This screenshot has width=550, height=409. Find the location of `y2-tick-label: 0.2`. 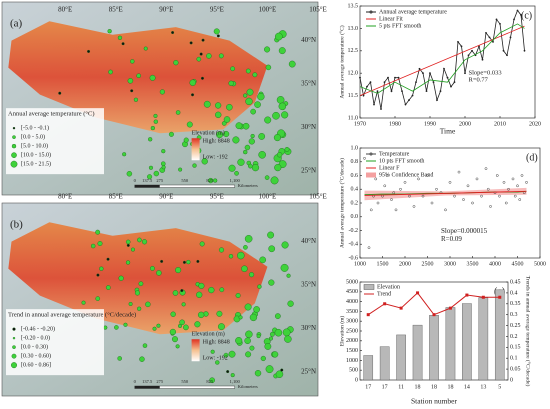

y2-tick-label: 0.2 is located at coordinates (514, 337).